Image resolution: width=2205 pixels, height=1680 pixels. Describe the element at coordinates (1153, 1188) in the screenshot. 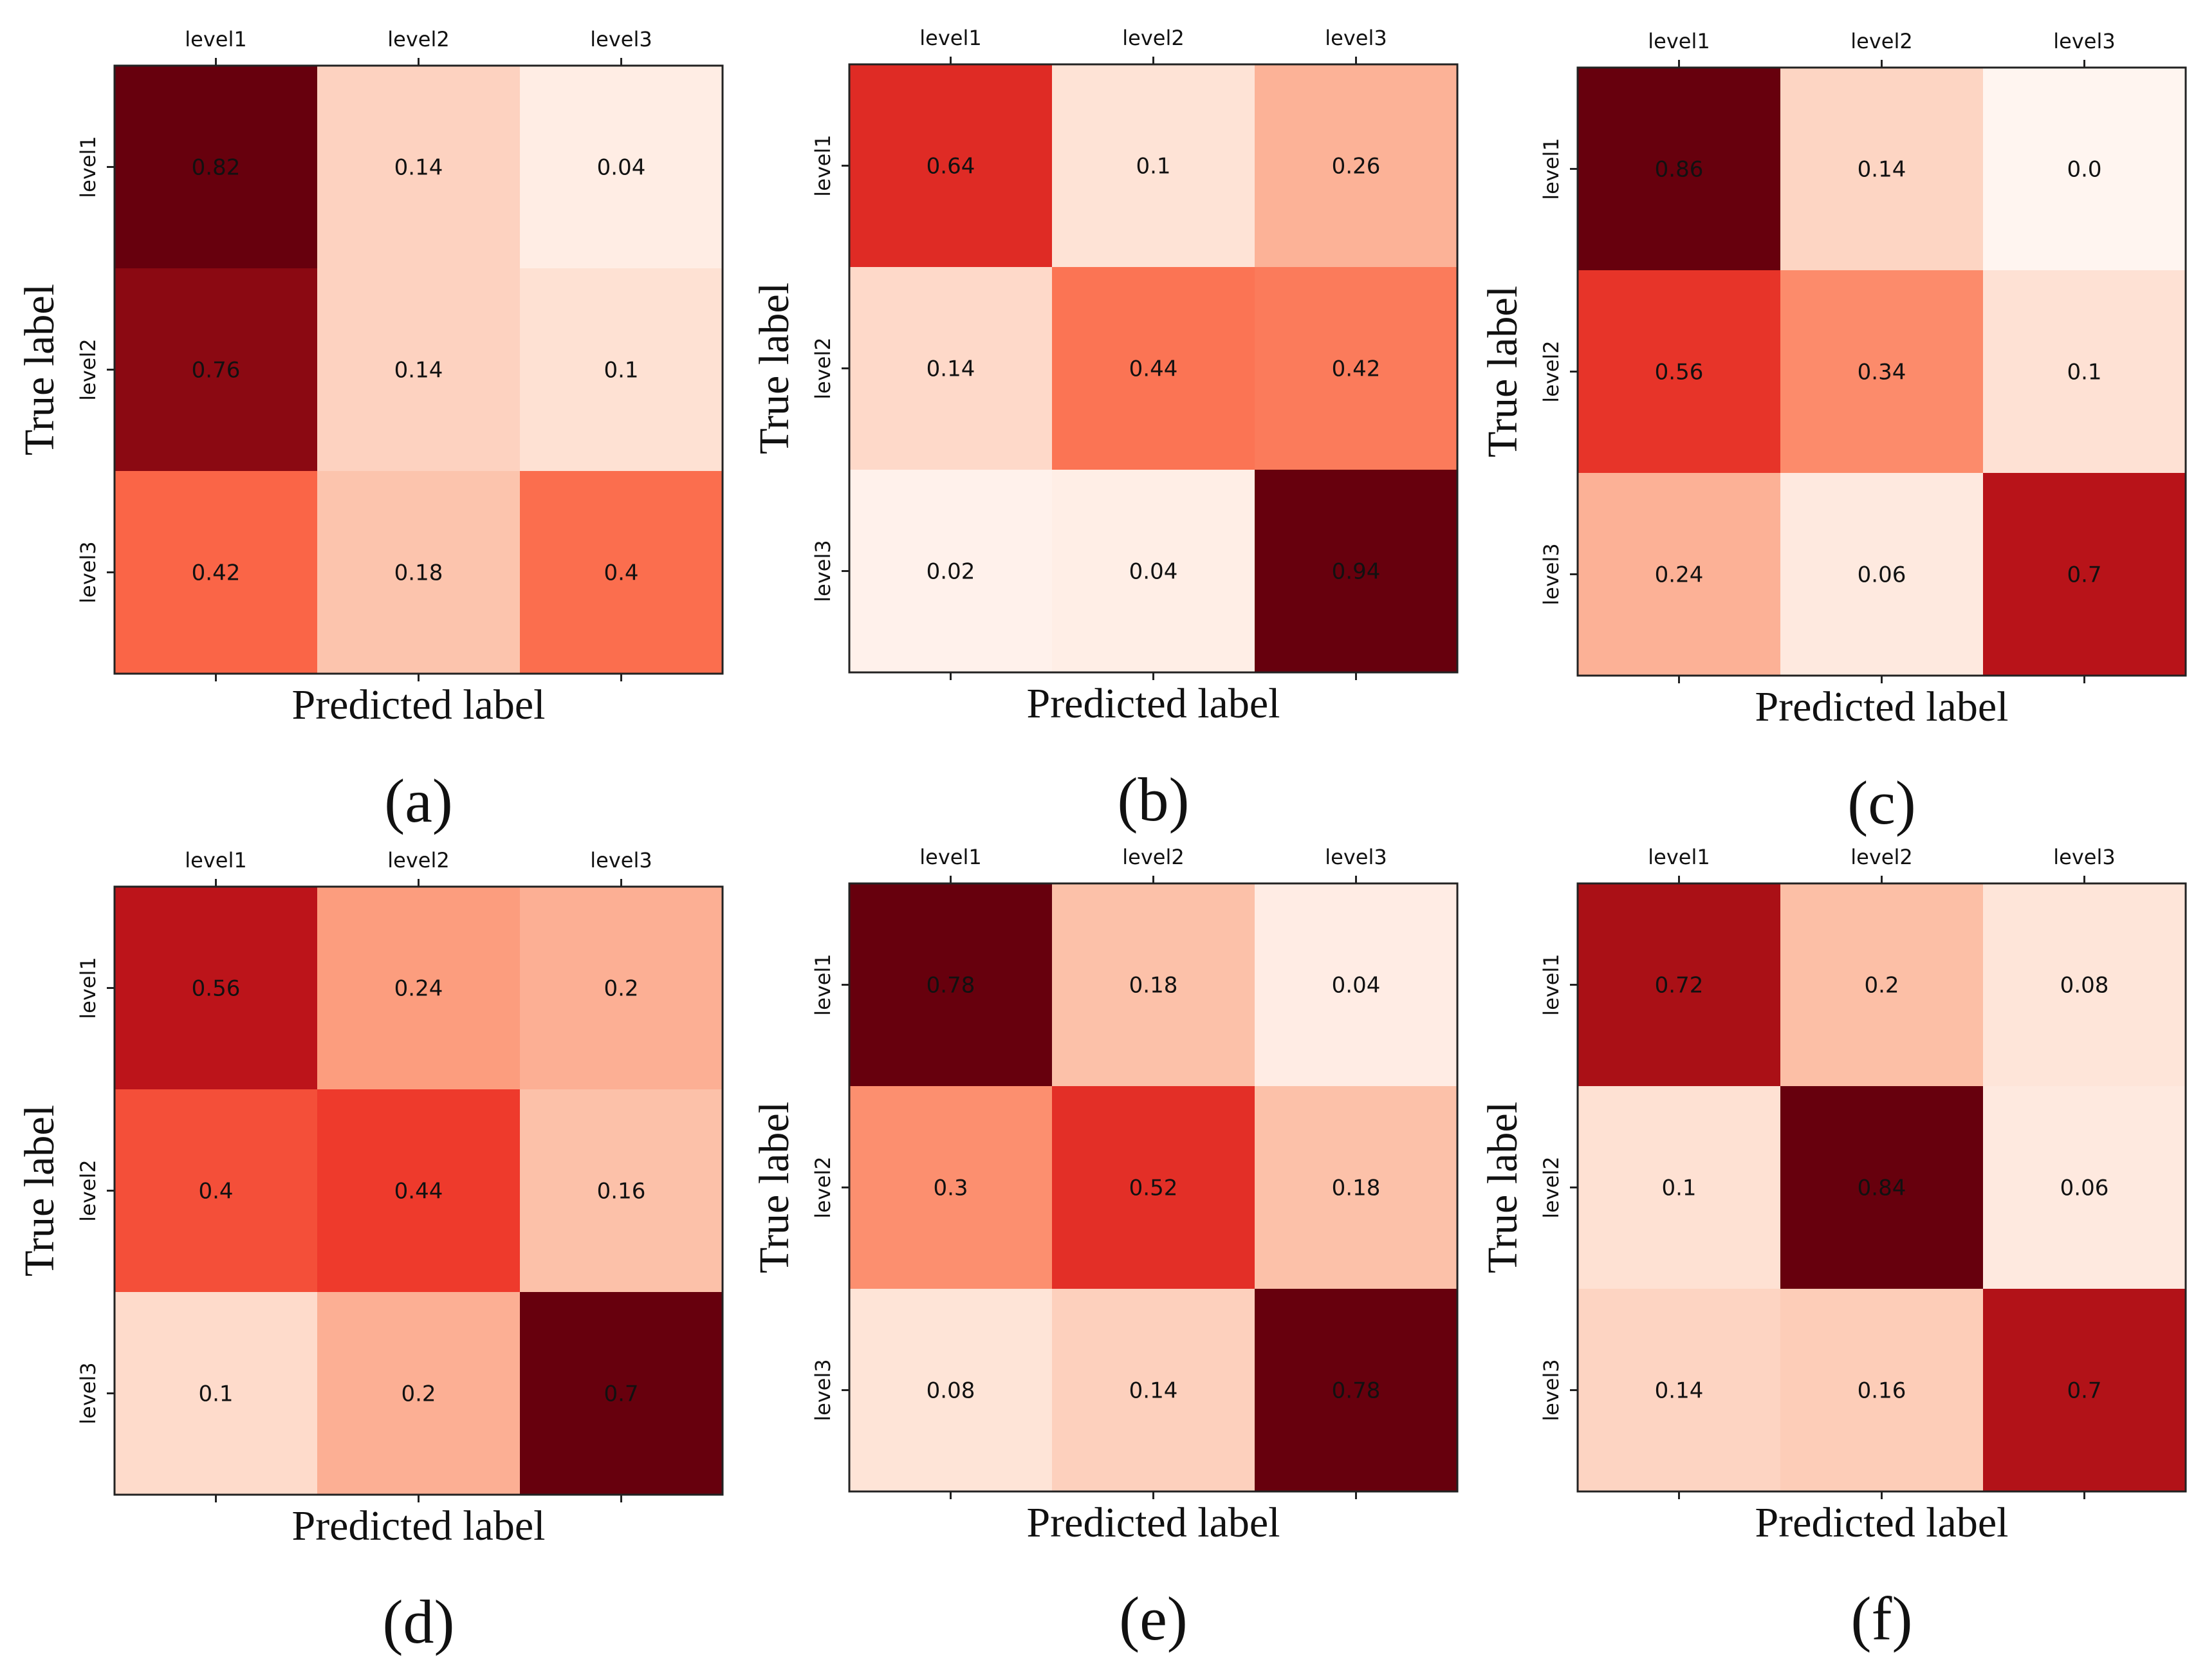

I see `cell-value-label: 0.52` at that location.